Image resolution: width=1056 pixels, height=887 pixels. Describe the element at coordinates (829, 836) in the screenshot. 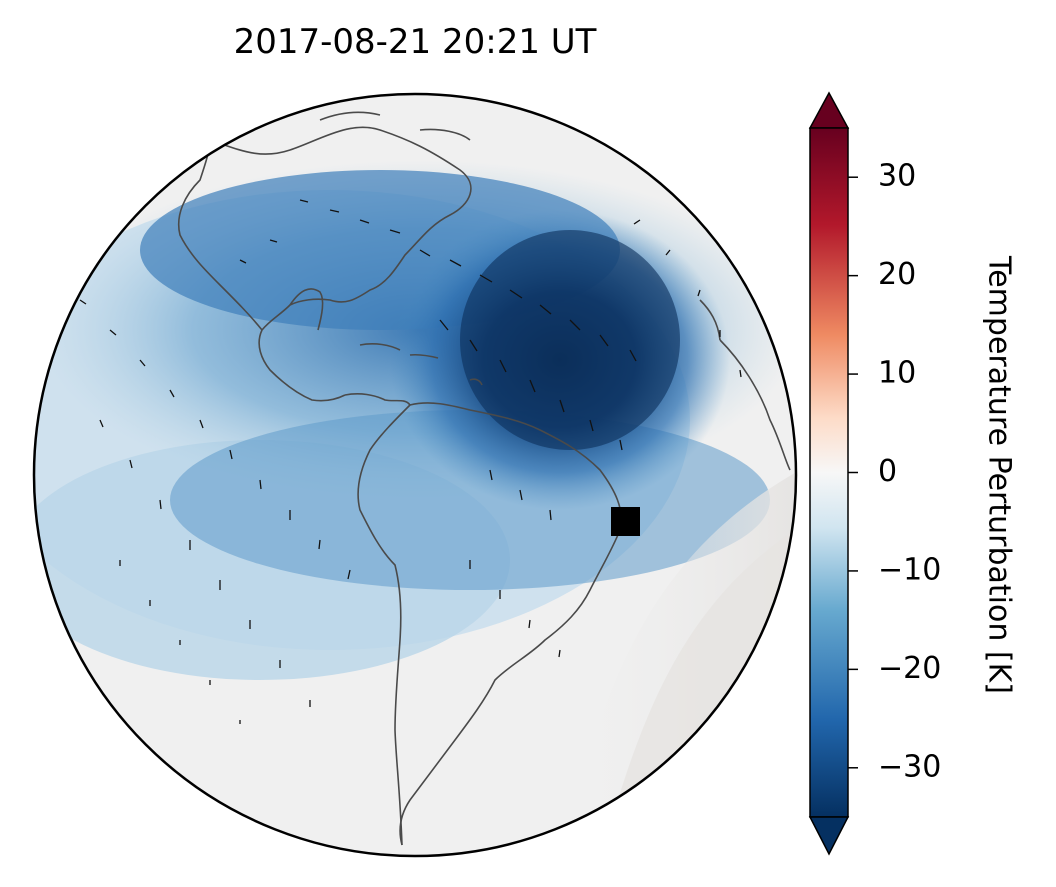

I see `colorbar-extend-min` at that location.